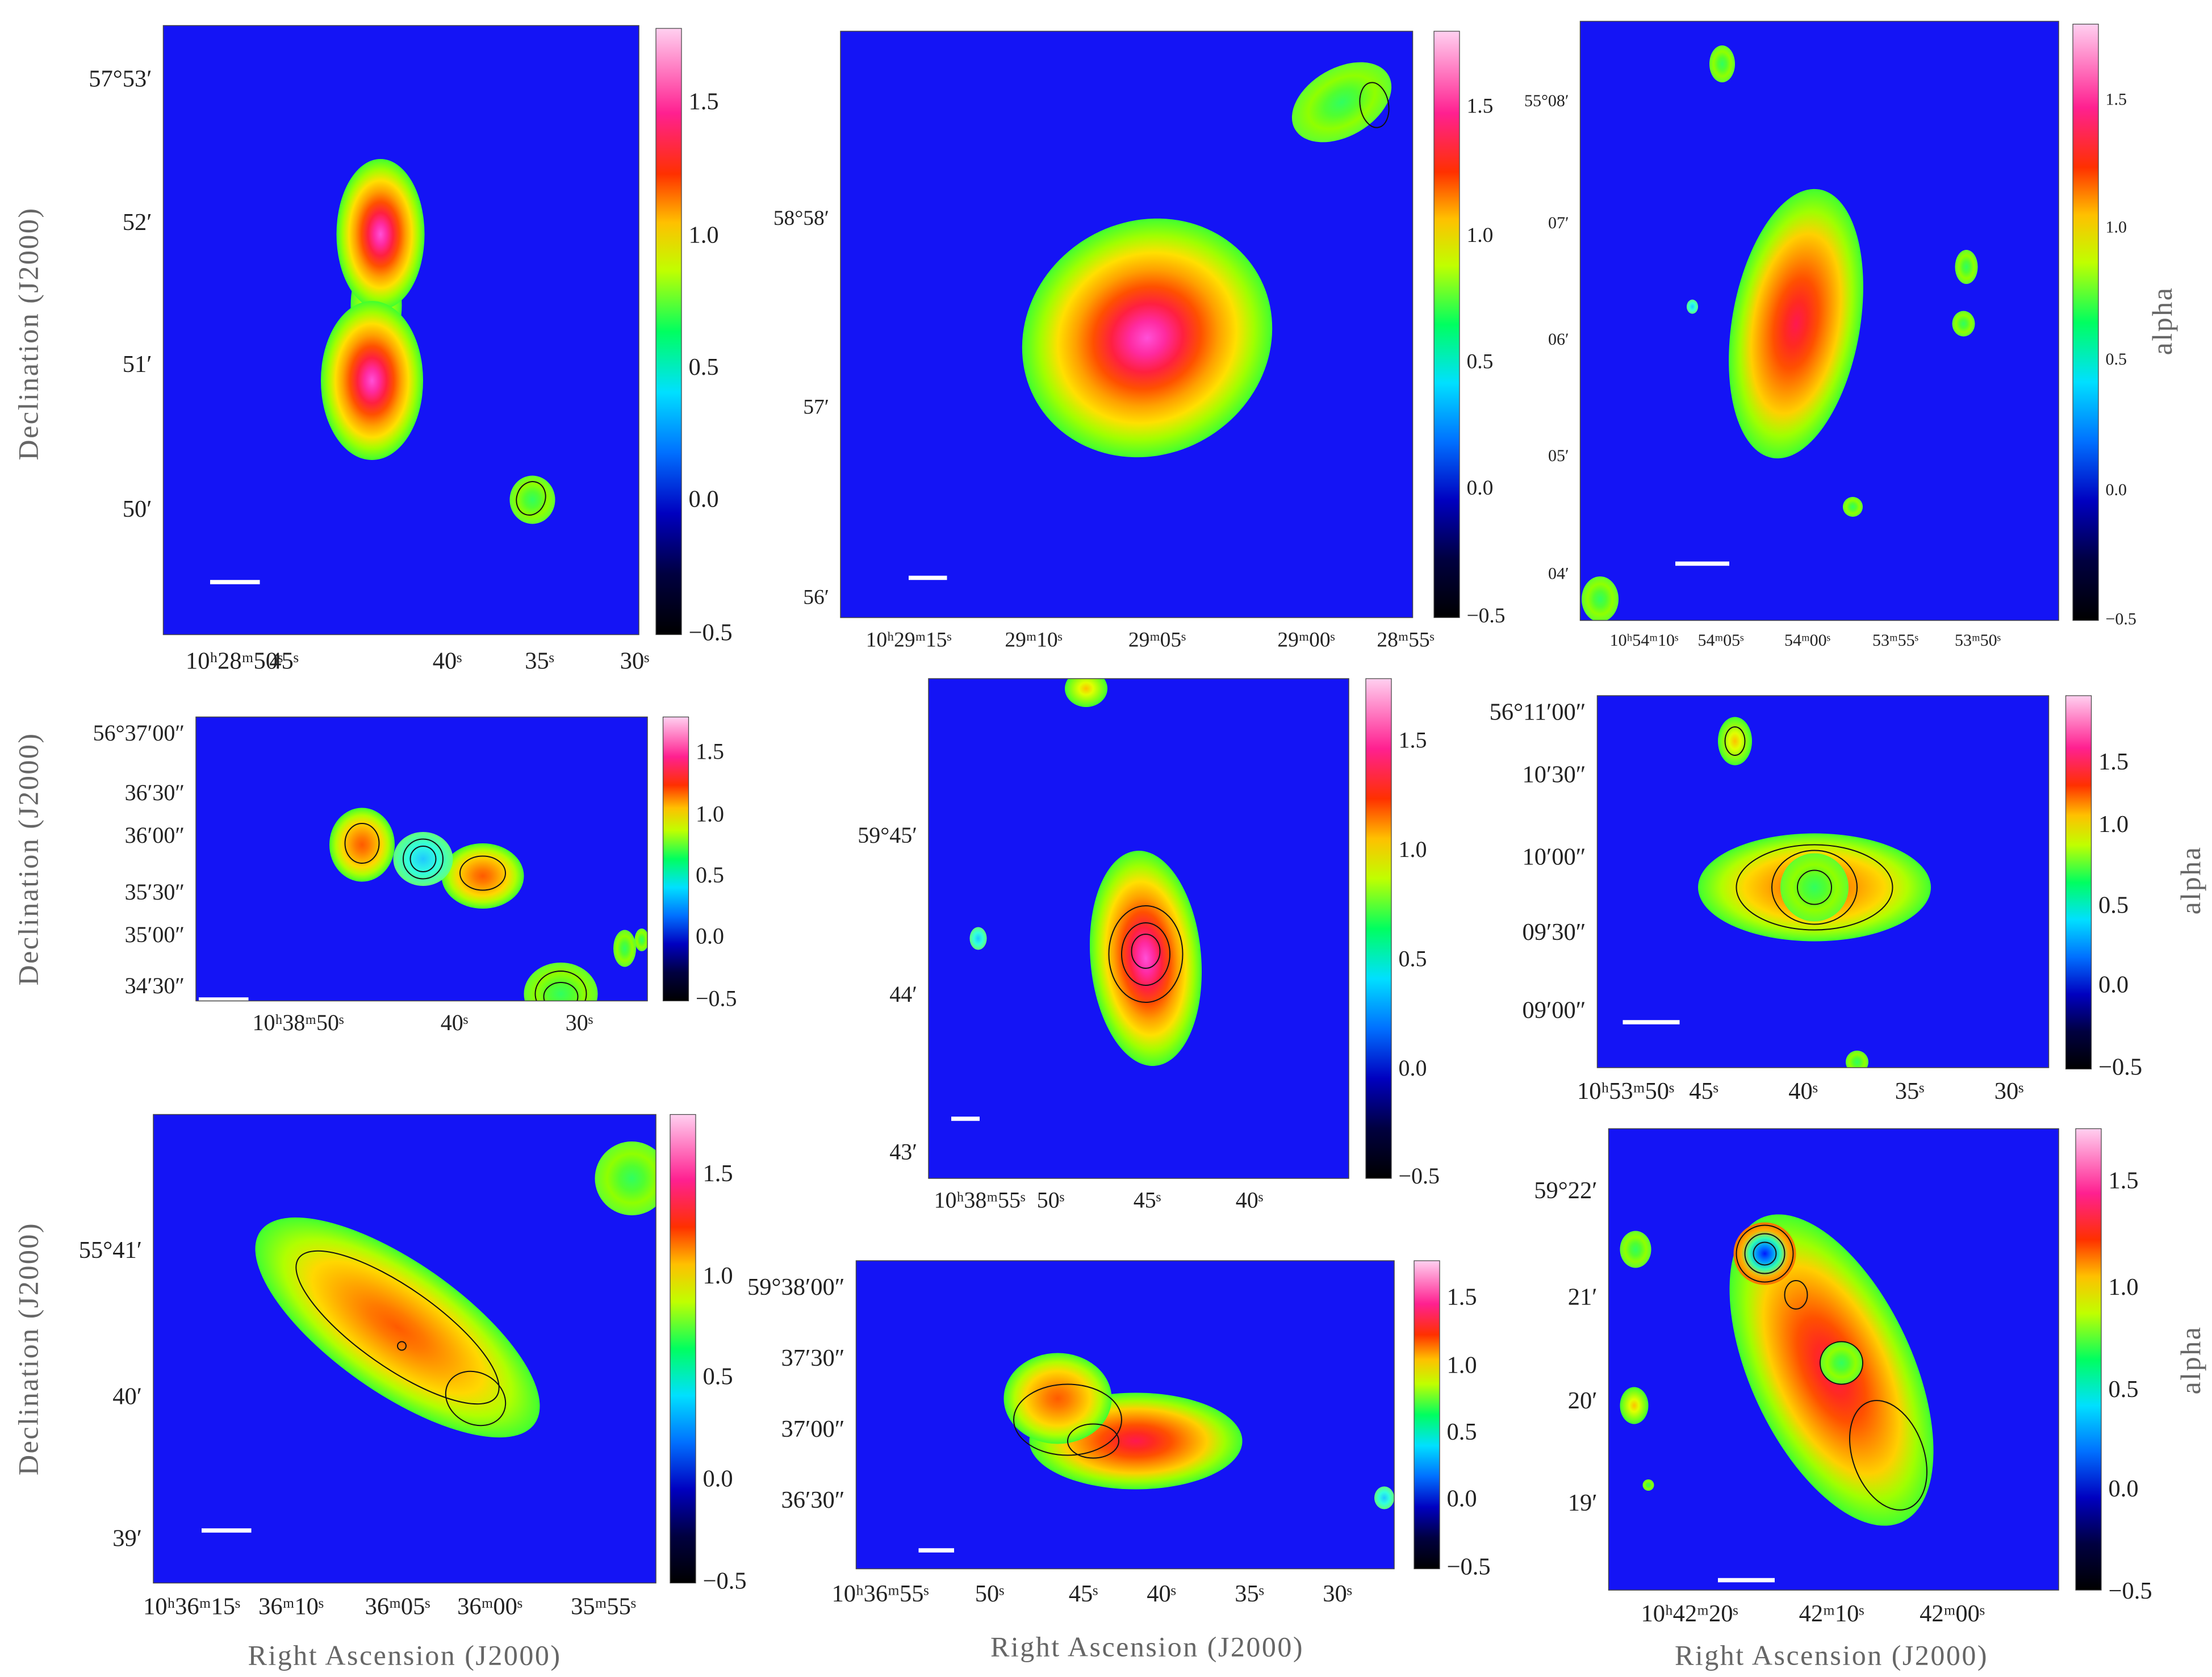 The width and height of the screenshot is (2212, 1677). I want to click on ra-tick-label: 10ʰ53ᵐ50ˢ, so click(1626, 1091).